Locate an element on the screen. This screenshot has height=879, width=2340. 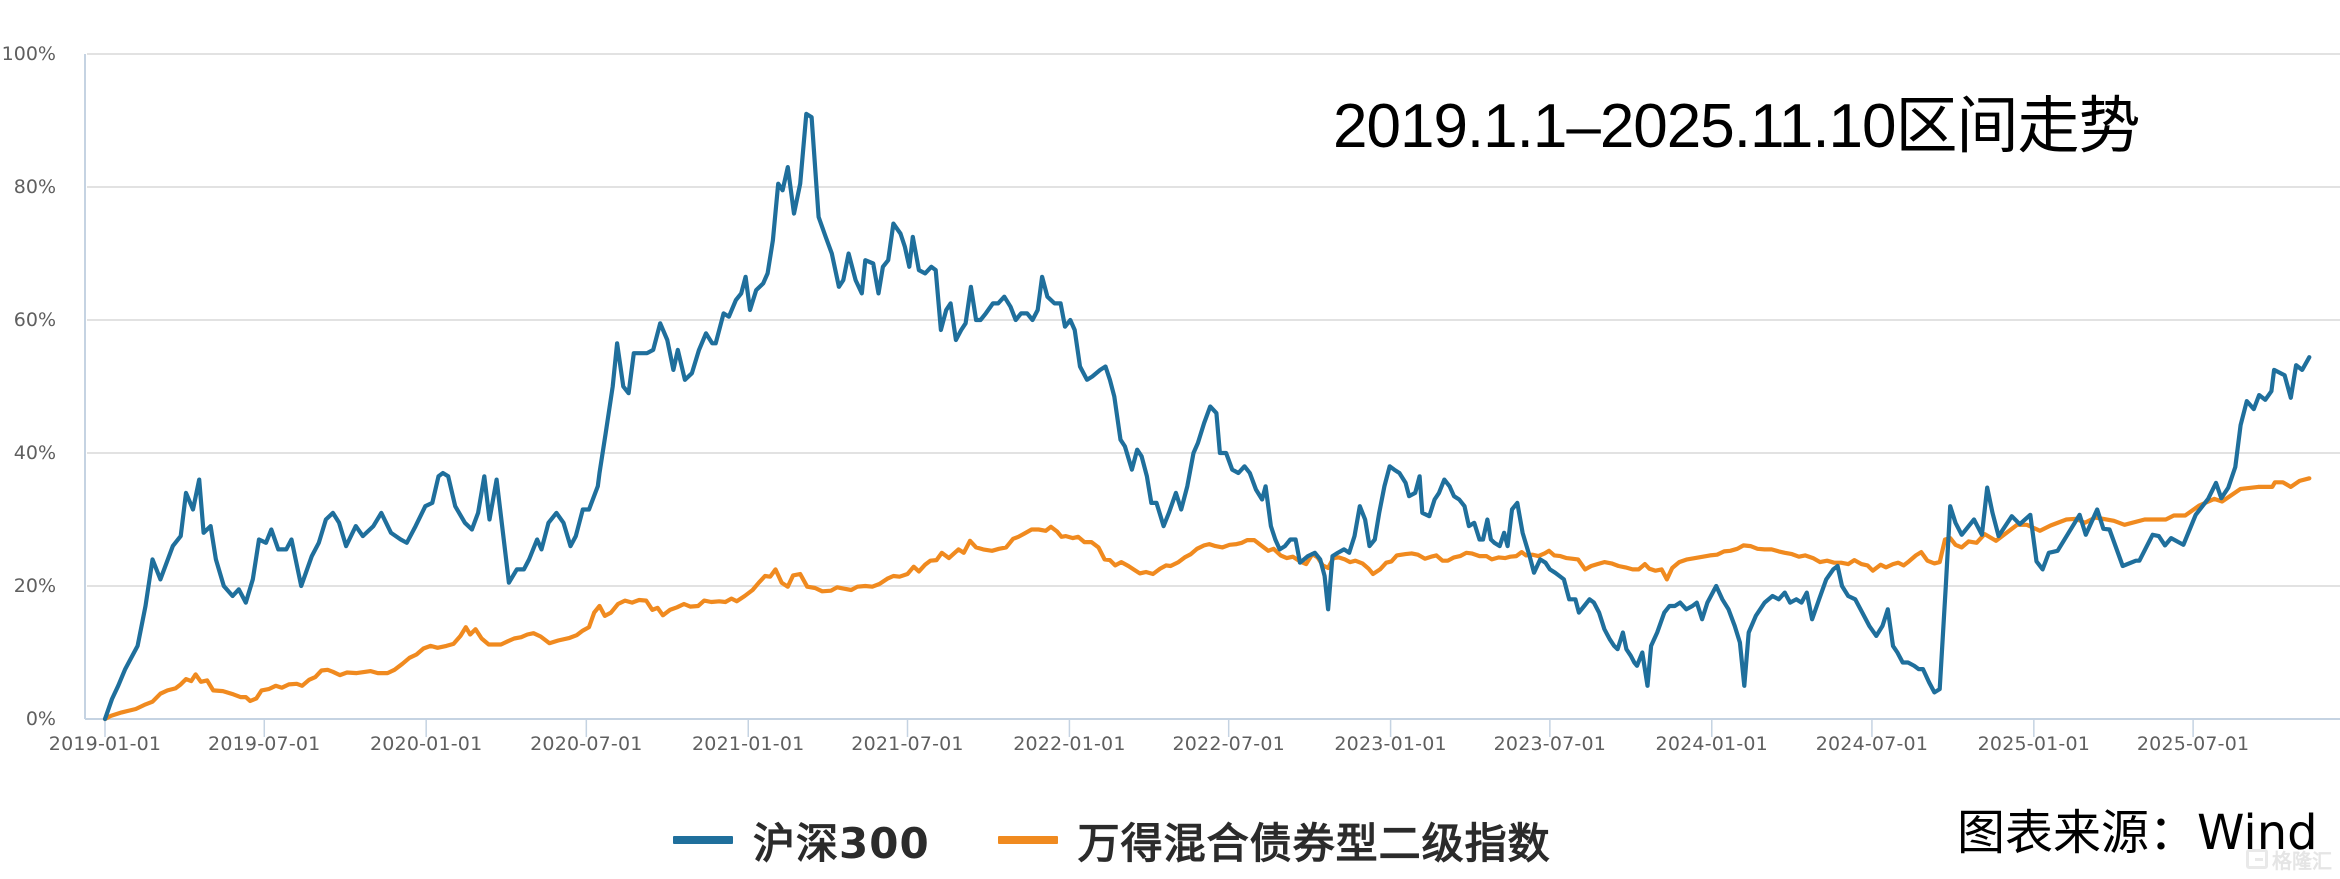
watermark-text: 格隆汇 is located at coordinates (2302, 860).